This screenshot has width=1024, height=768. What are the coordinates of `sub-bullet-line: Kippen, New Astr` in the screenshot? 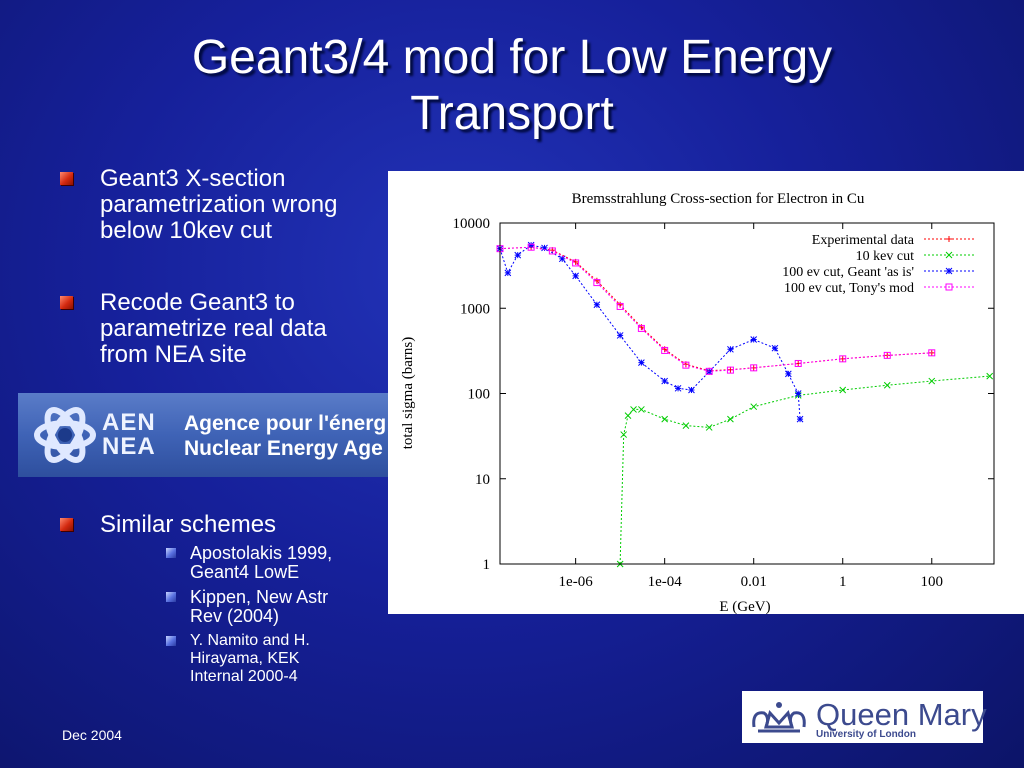 It's located at (259, 597).